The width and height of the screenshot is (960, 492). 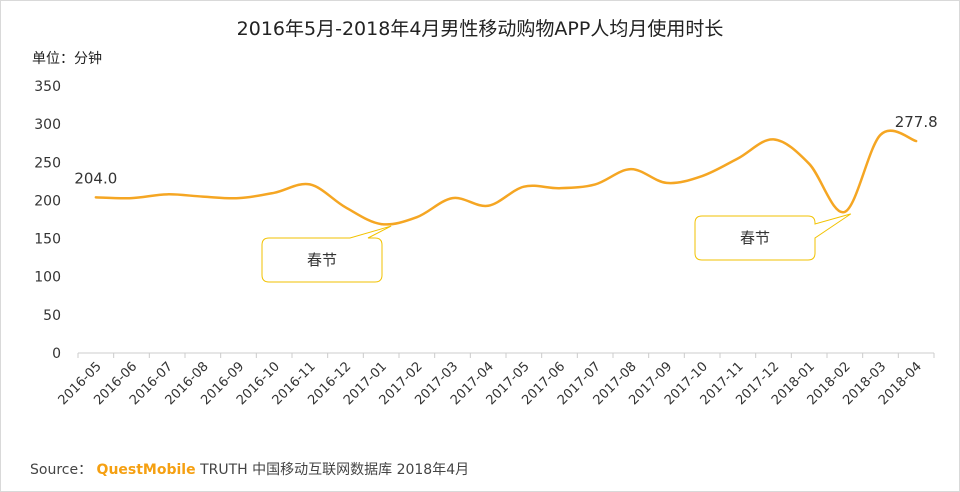 What do you see at coordinates (146, 470) in the screenshot?
I see `source-brand: QuestMobile` at bounding box center [146, 470].